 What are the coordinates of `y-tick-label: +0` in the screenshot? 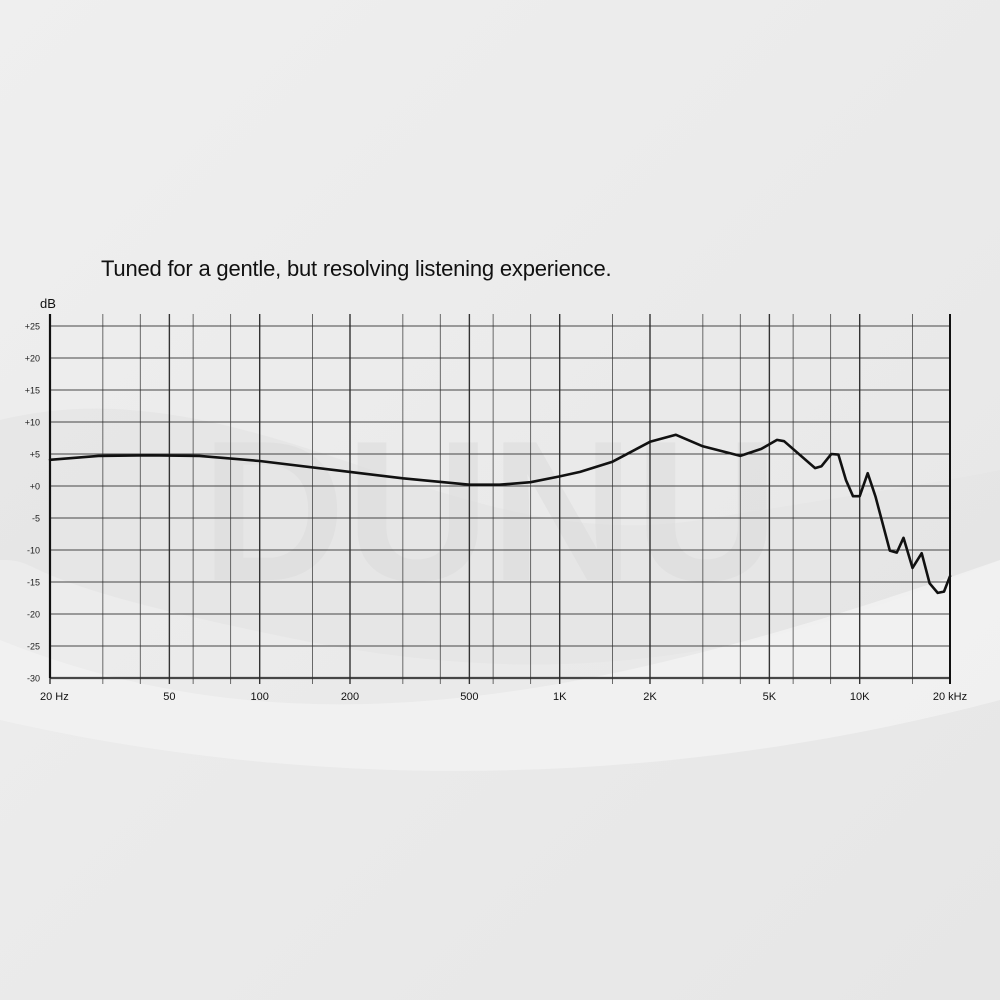 It's located at (35, 487).